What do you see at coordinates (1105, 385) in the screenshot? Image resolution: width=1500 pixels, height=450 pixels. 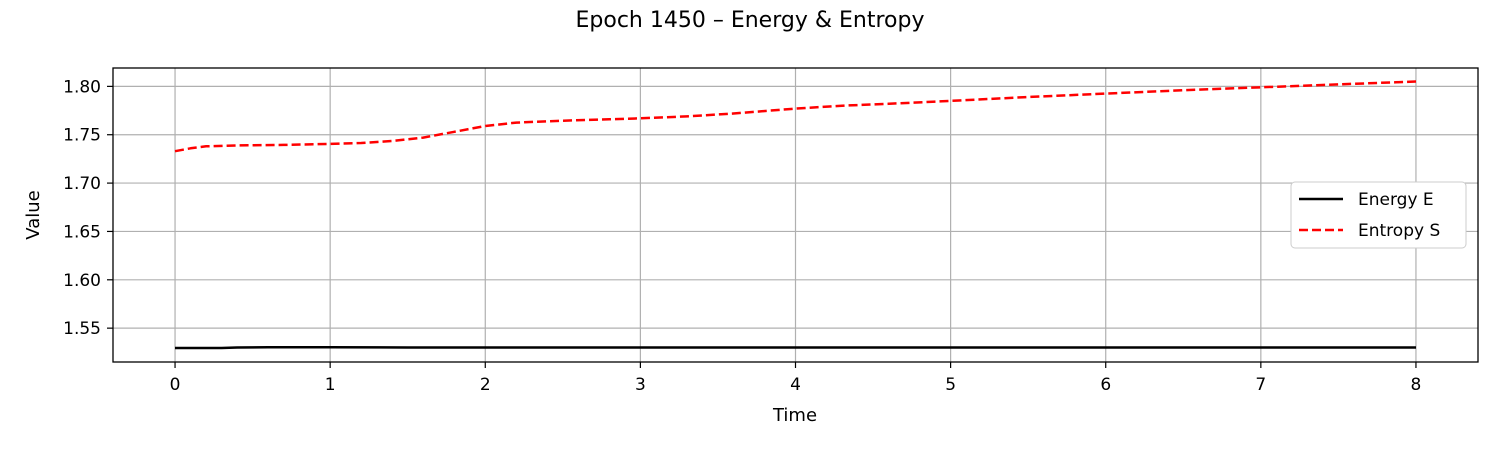 I see `x-tick-label: 6` at bounding box center [1105, 385].